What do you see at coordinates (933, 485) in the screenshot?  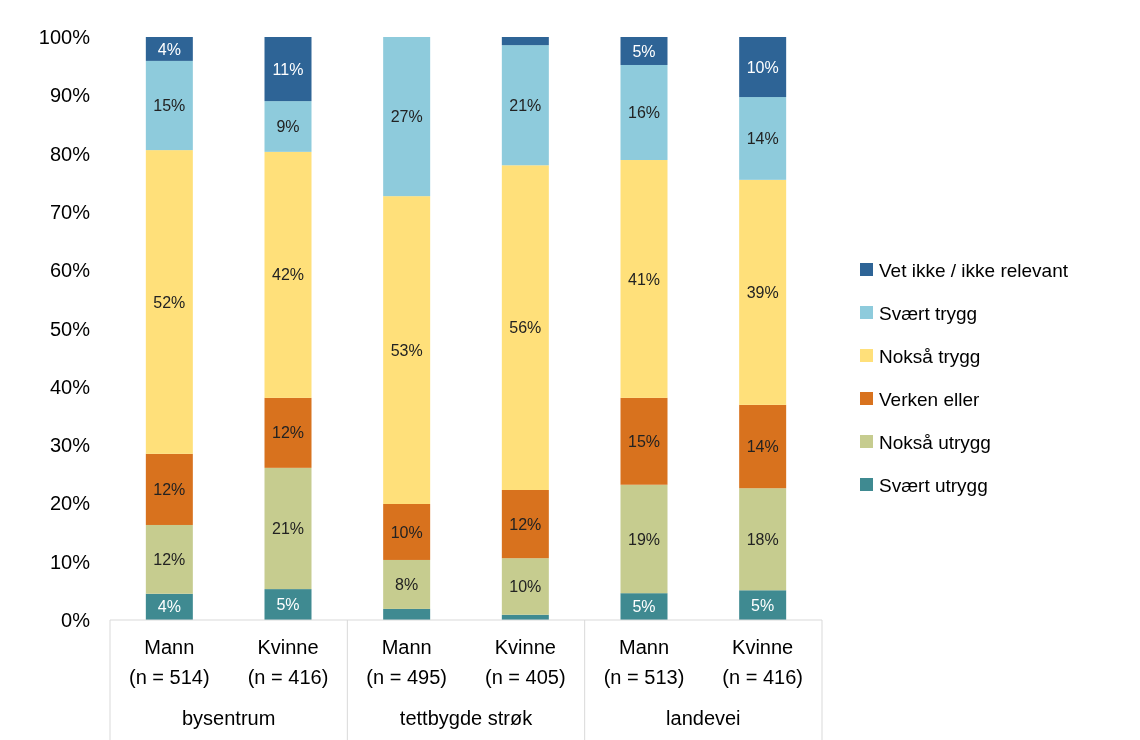 I see `legend-label: Svært utrygg` at bounding box center [933, 485].